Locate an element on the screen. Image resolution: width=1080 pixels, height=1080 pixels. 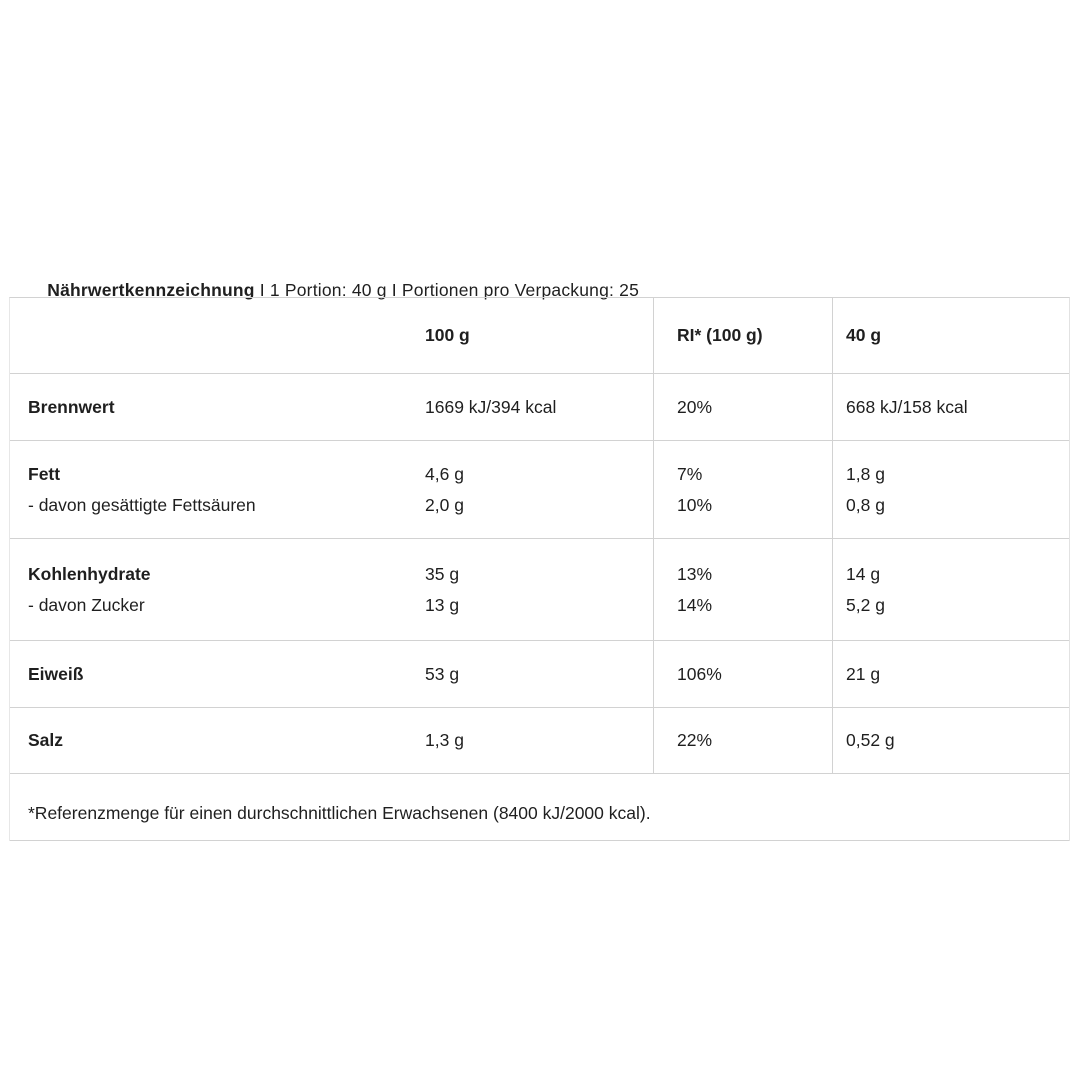
sub-value-ri: 14% is located at coordinates (695, 604).